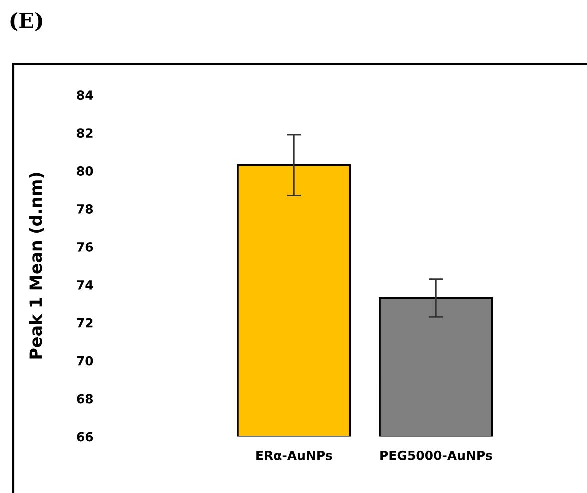  I want to click on y-axis-title: Peak 1 Mean (d.nm), so click(36, 266).